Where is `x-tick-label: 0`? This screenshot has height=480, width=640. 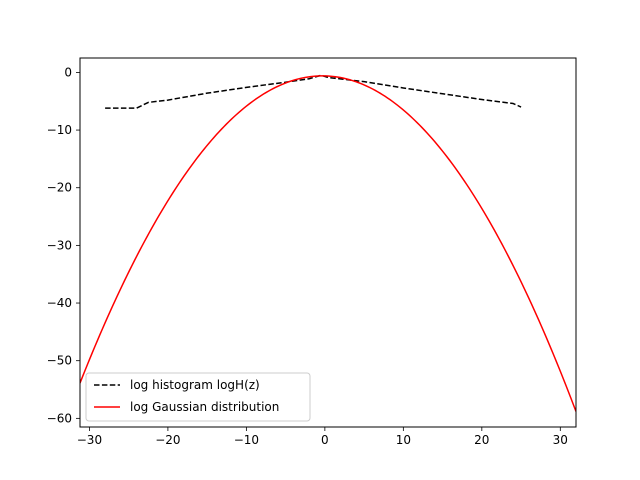 x-tick-label: 0 is located at coordinates (325, 440).